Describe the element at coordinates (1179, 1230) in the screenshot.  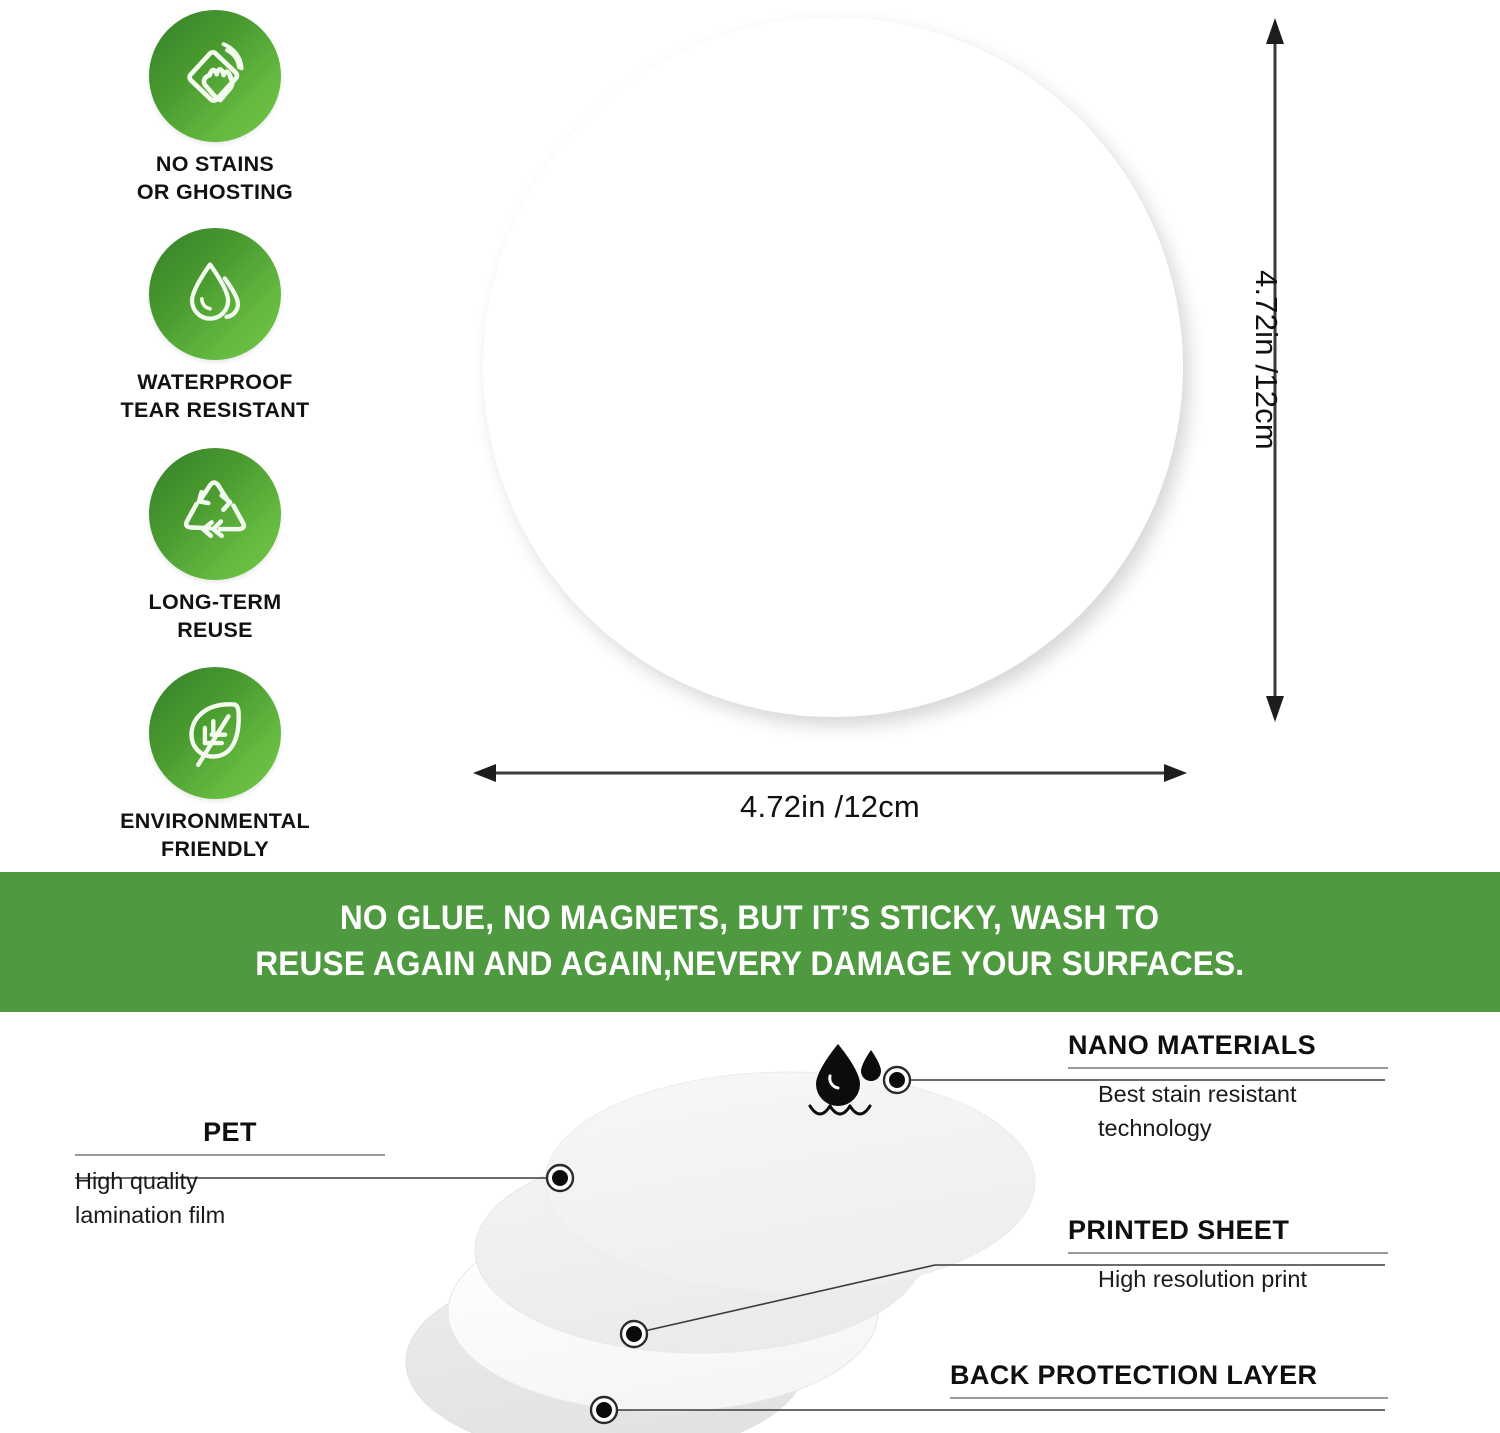
I see `callout-title: PRINTED SHEET` at that location.